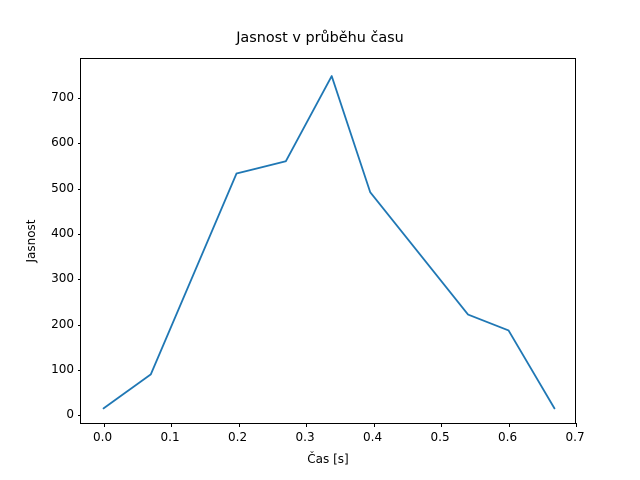 The width and height of the screenshot is (640, 480). I want to click on chart-title: Jasnost v průběhu času, so click(320, 38).